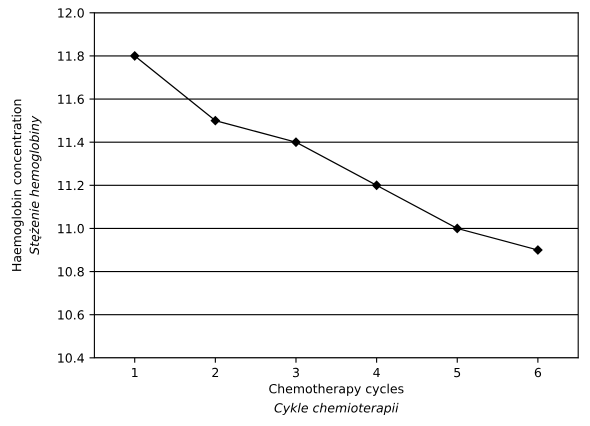 The height and width of the screenshot is (426, 590). Describe the element at coordinates (336, 400) in the screenshot. I see `x-axis-title: Chemotherapy cycles Cykle chemioterapii` at that location.